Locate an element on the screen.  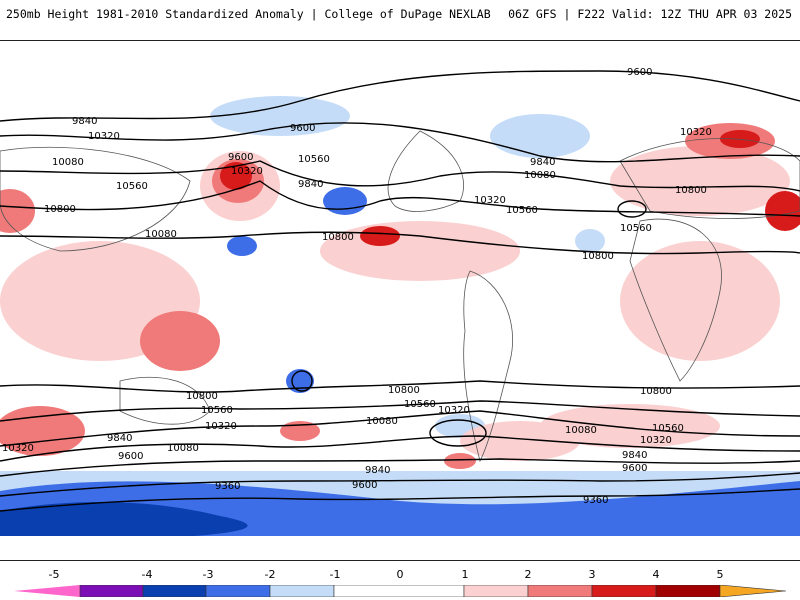
africa-outline is located at coordinates (675, 300).